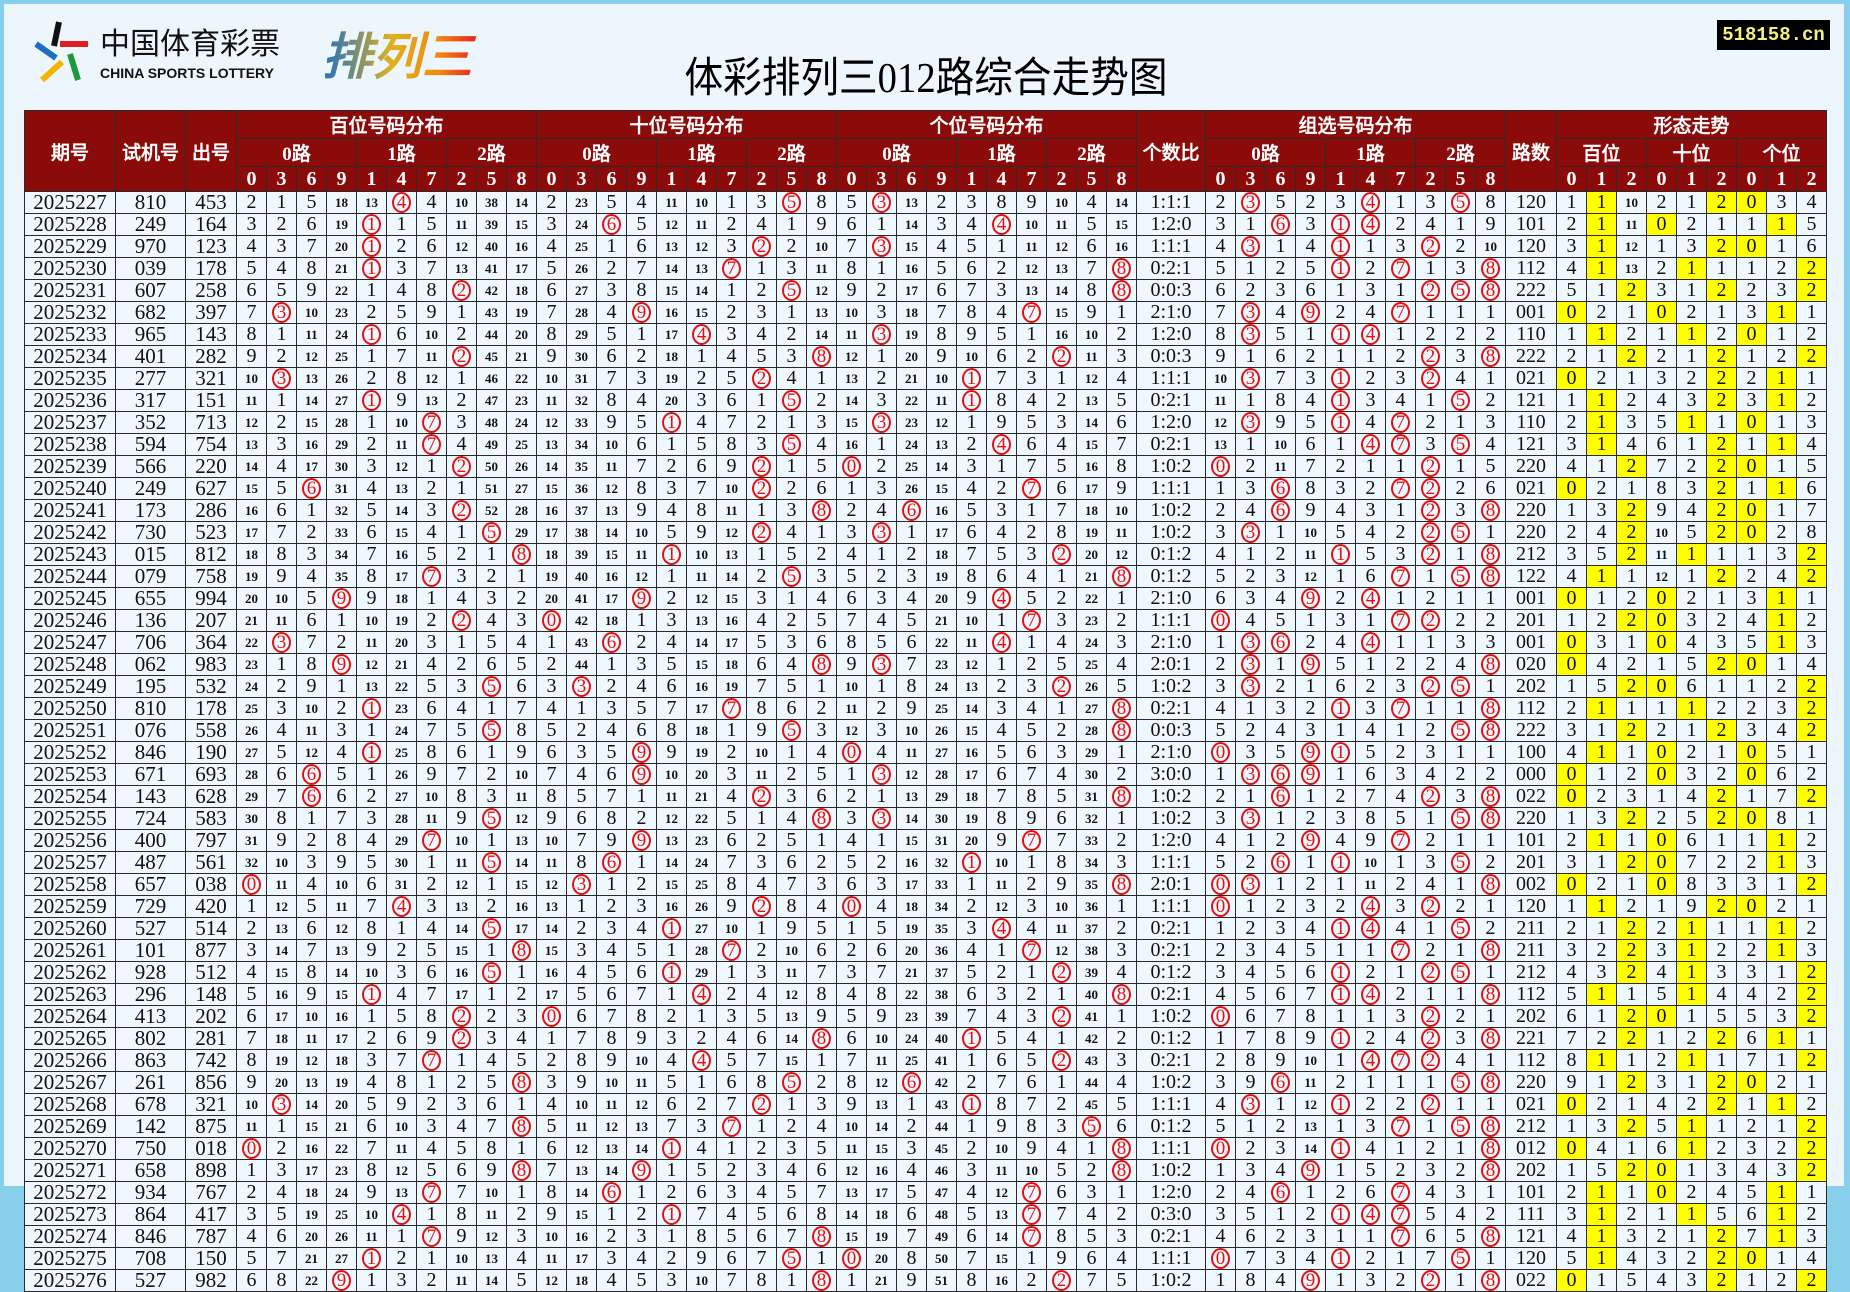  I want to click on header-shape-0: 百位, so click(1601, 152).